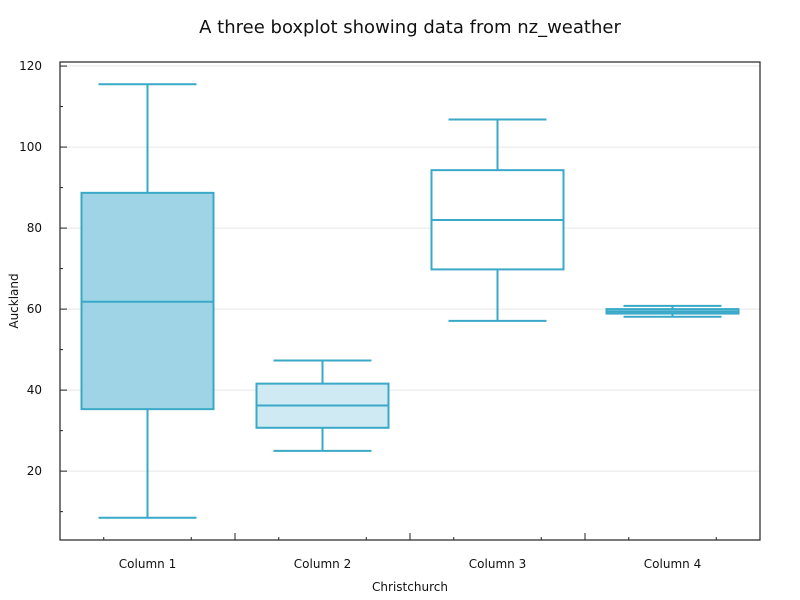 This screenshot has height=600, width=800. Describe the element at coordinates (34, 471) in the screenshot. I see `y-tick-label: 20` at that location.